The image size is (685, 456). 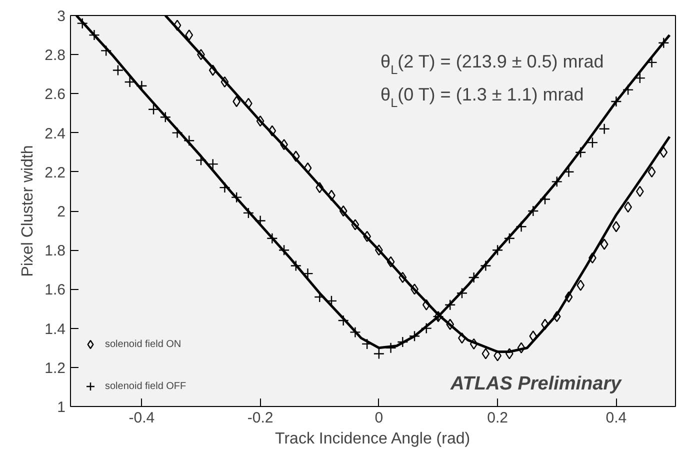 I want to click on y-tick-label: 2.4, so click(x=55, y=133).